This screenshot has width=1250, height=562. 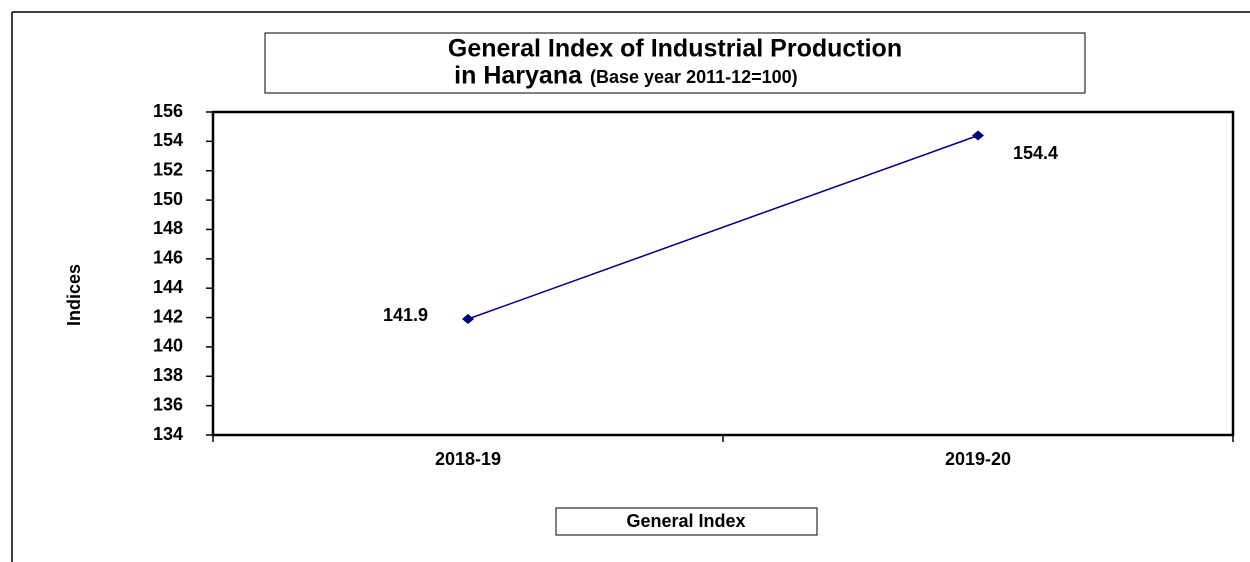 I want to click on y-tick-label: 152, so click(x=168, y=169).